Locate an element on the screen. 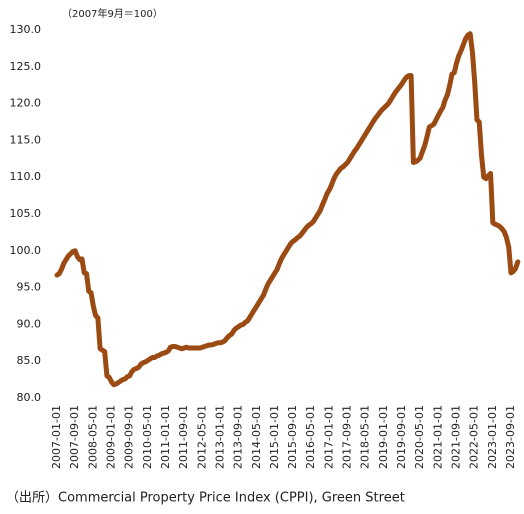 The image size is (524, 514). x-tick-label: 2021-01-01 is located at coordinates (437, 437).